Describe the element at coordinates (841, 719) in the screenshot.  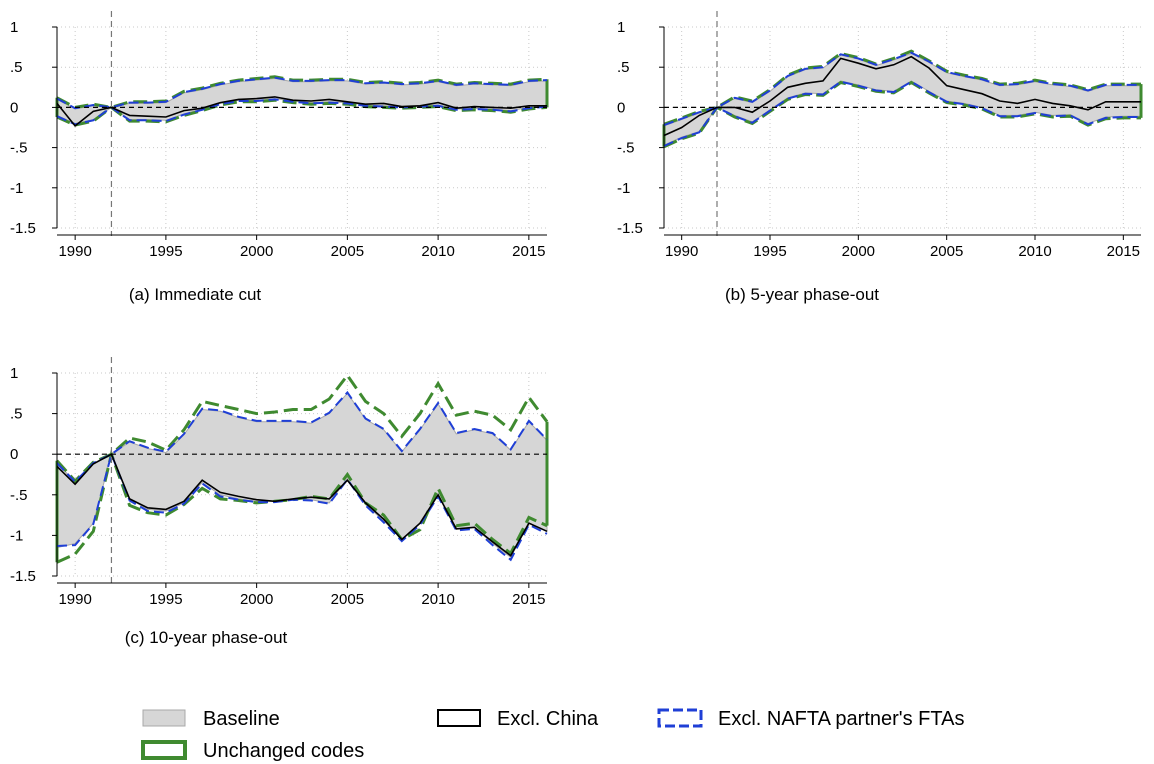
I see `legend-label-excl-nafta: Excl. NAFTA partner's FTAs` at that location.